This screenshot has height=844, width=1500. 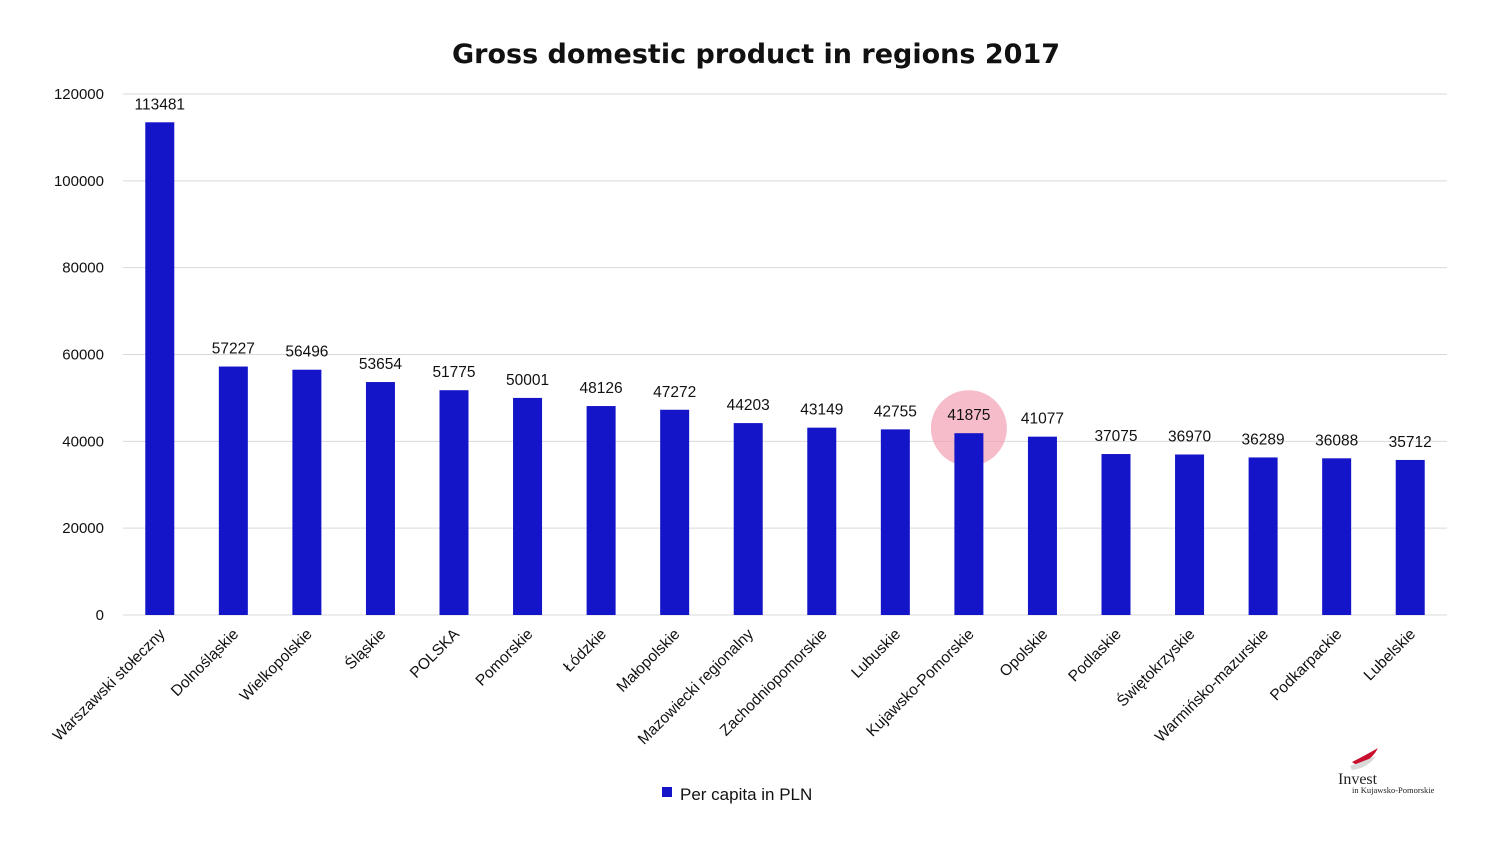 I want to click on data-label: 50001, so click(x=527, y=380).